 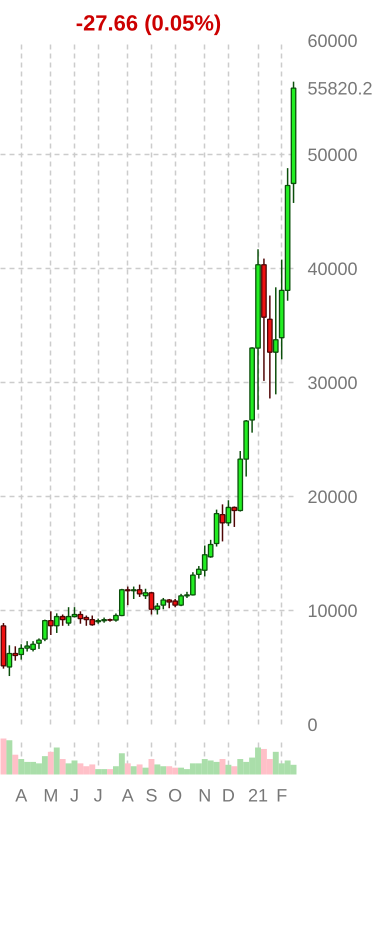 What do you see at coordinates (282, 796) in the screenshot?
I see `x-tick-label: F` at bounding box center [282, 796].